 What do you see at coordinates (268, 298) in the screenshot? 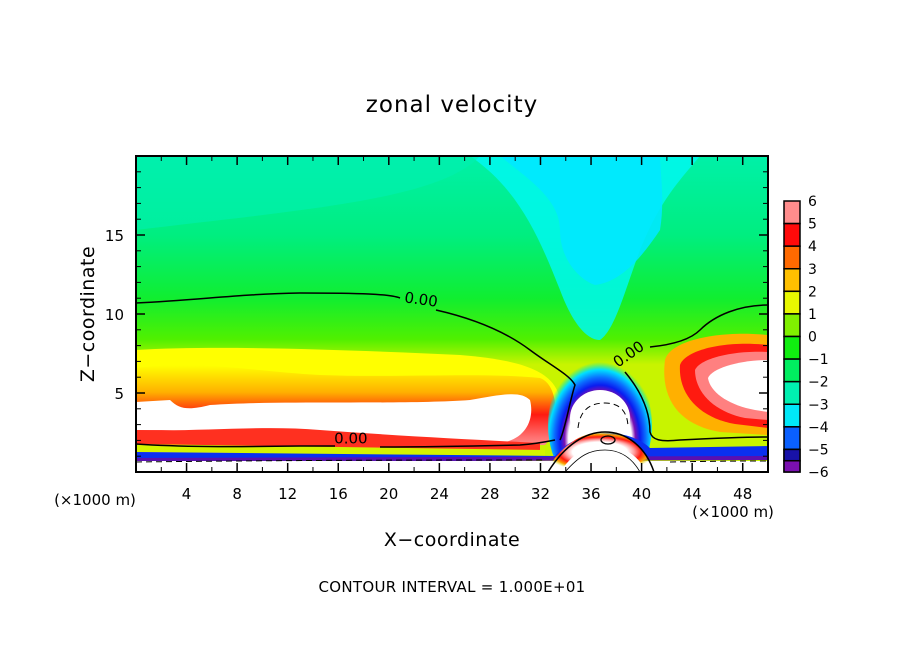
I see `contour-zero-upper-left` at bounding box center [268, 298].